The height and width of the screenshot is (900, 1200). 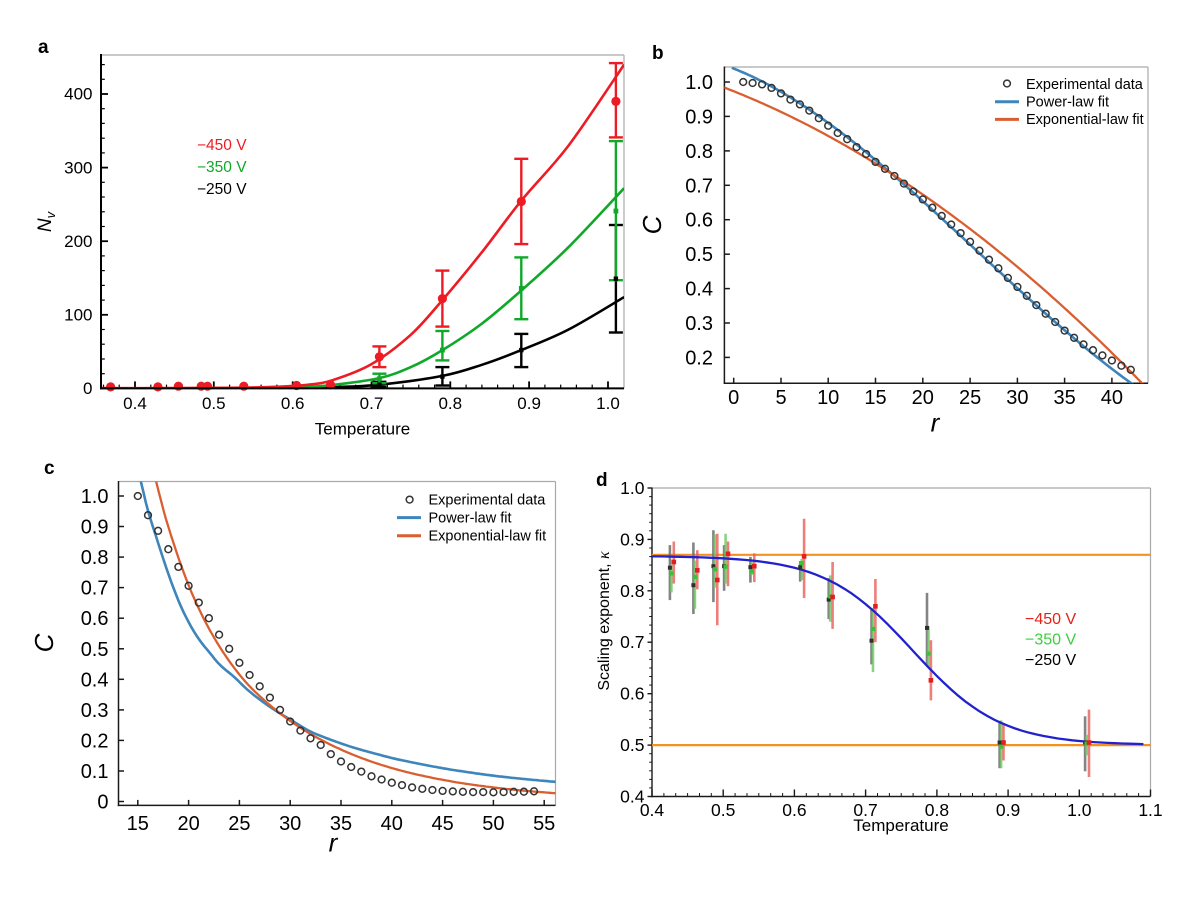 What do you see at coordinates (1150, 810) in the screenshot?
I see `svg-text: 1.1` at bounding box center [1150, 810].